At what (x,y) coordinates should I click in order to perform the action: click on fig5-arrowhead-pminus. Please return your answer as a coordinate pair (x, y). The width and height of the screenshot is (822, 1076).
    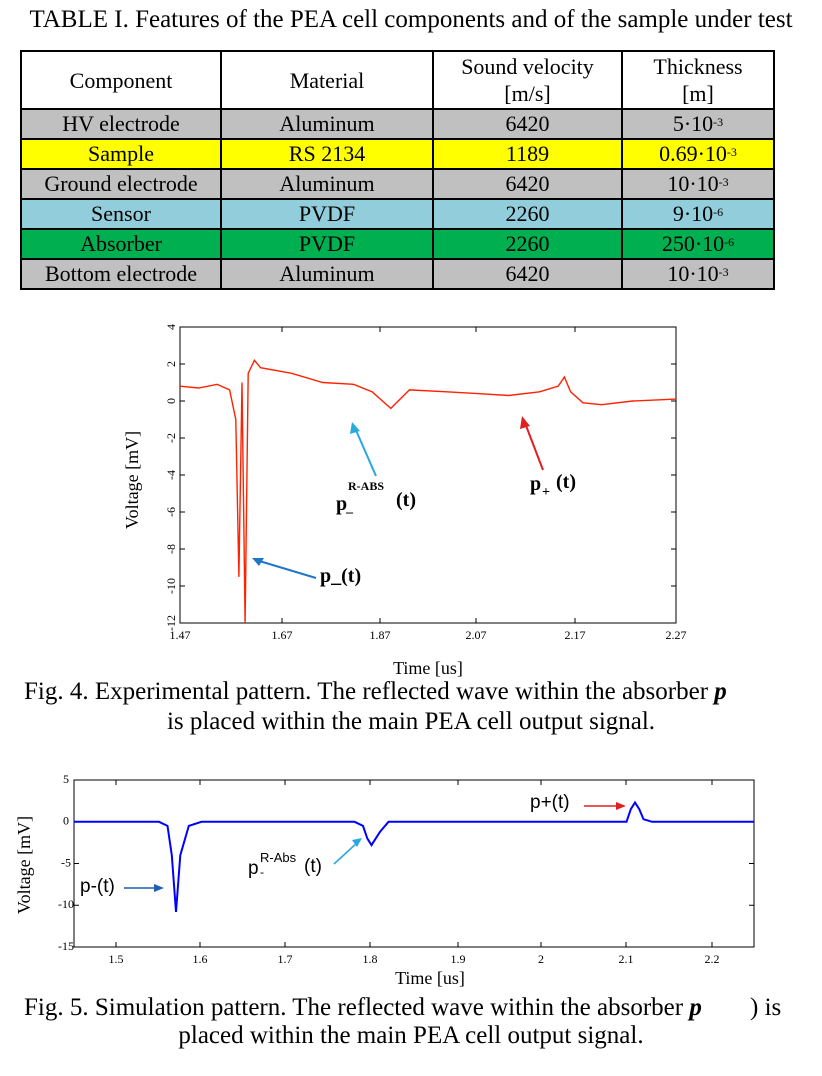
    Looking at the image, I should click on (159, 888).